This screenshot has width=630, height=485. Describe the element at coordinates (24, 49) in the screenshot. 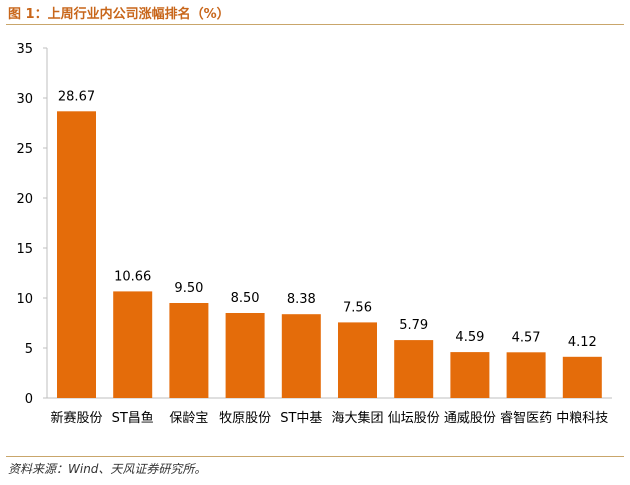

I see `y-tick-label: 35` at that location.